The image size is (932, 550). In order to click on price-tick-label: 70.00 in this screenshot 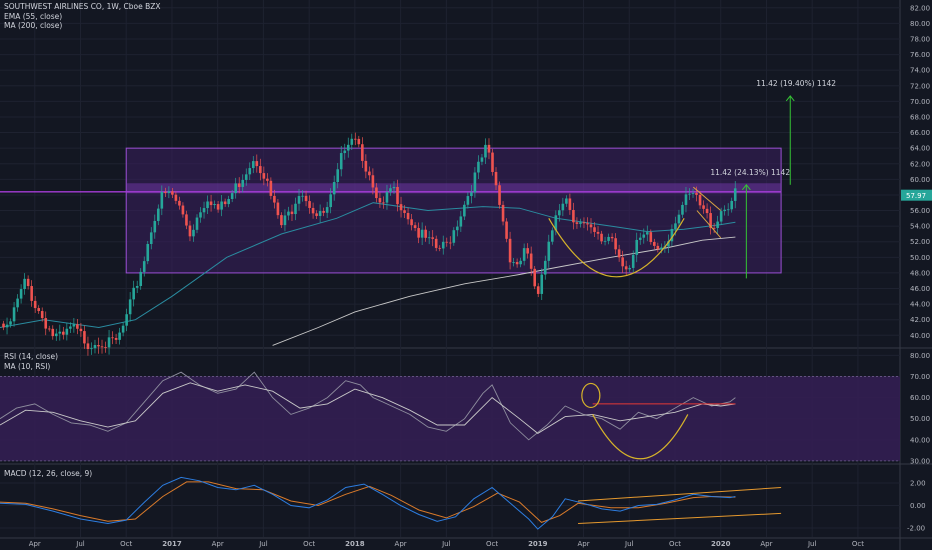, I will do `click(920, 102)`.